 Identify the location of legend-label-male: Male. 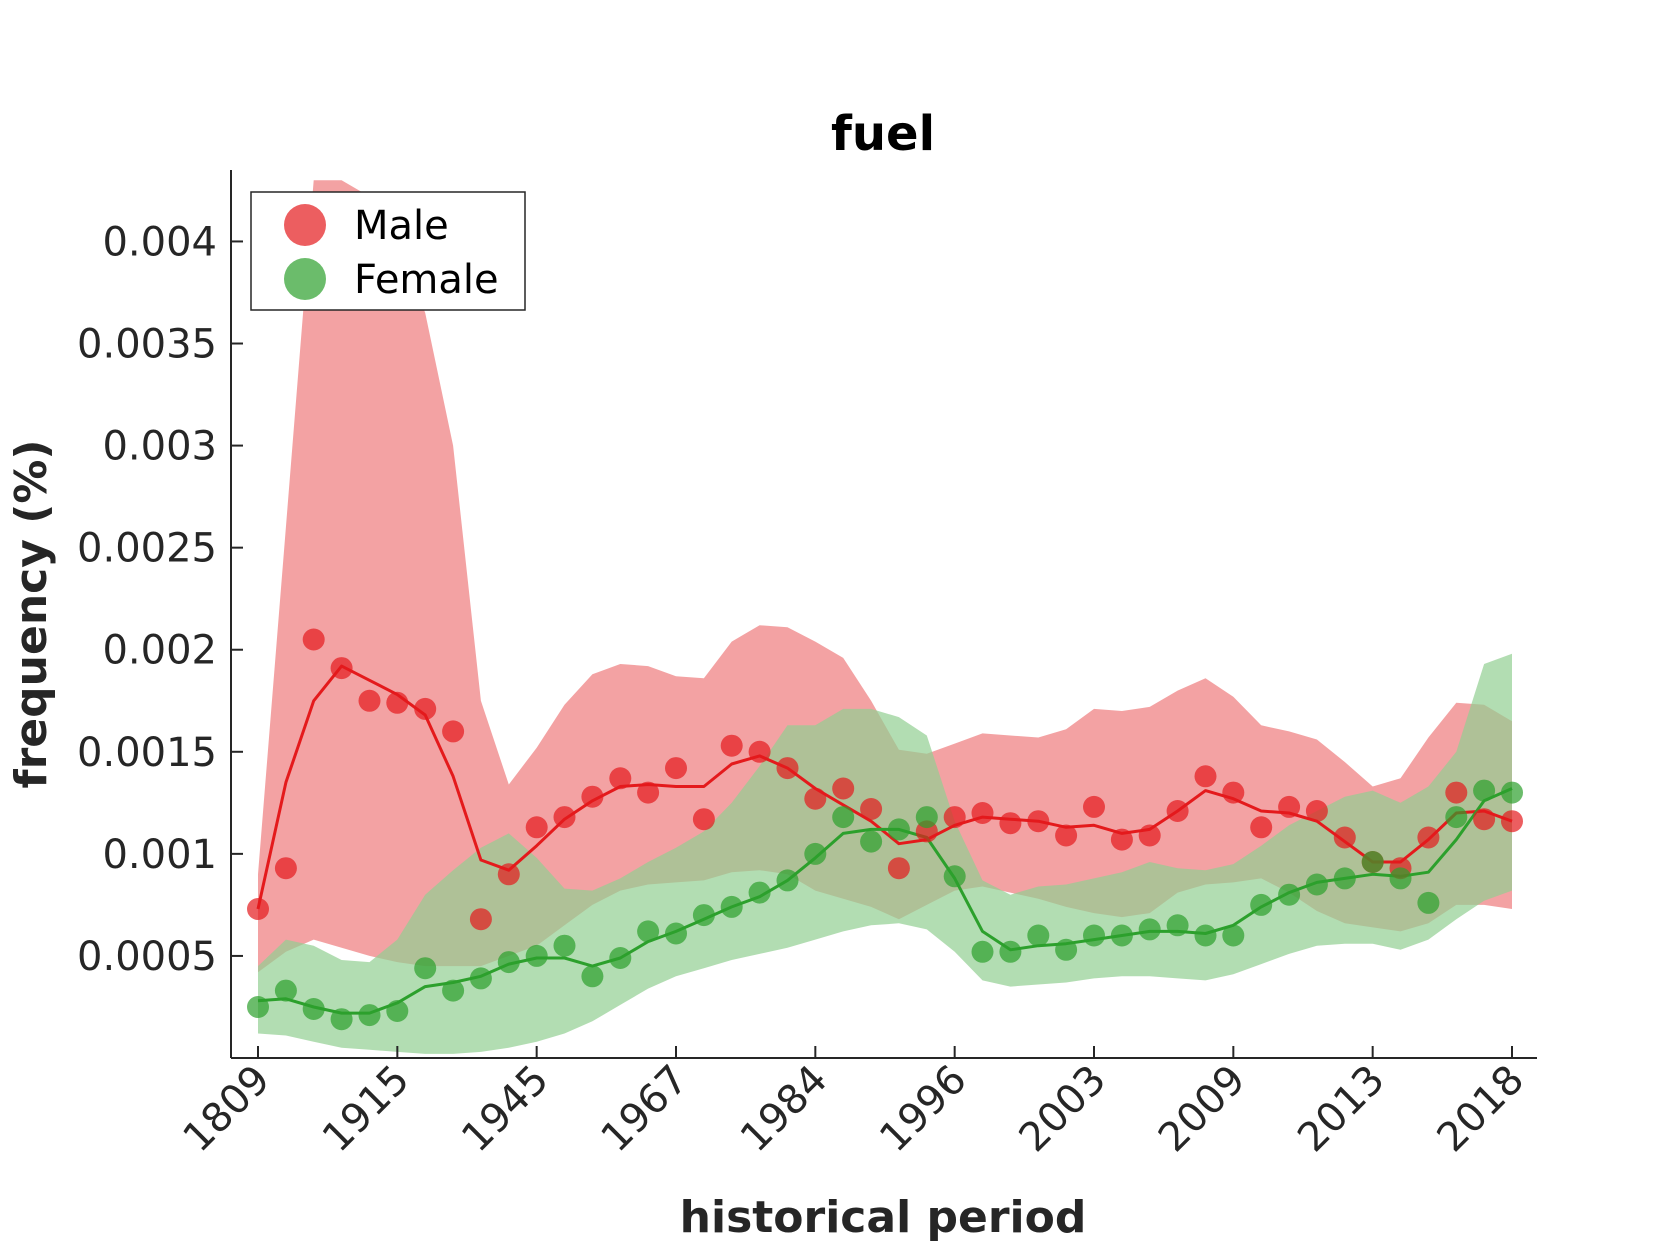
(401, 226).